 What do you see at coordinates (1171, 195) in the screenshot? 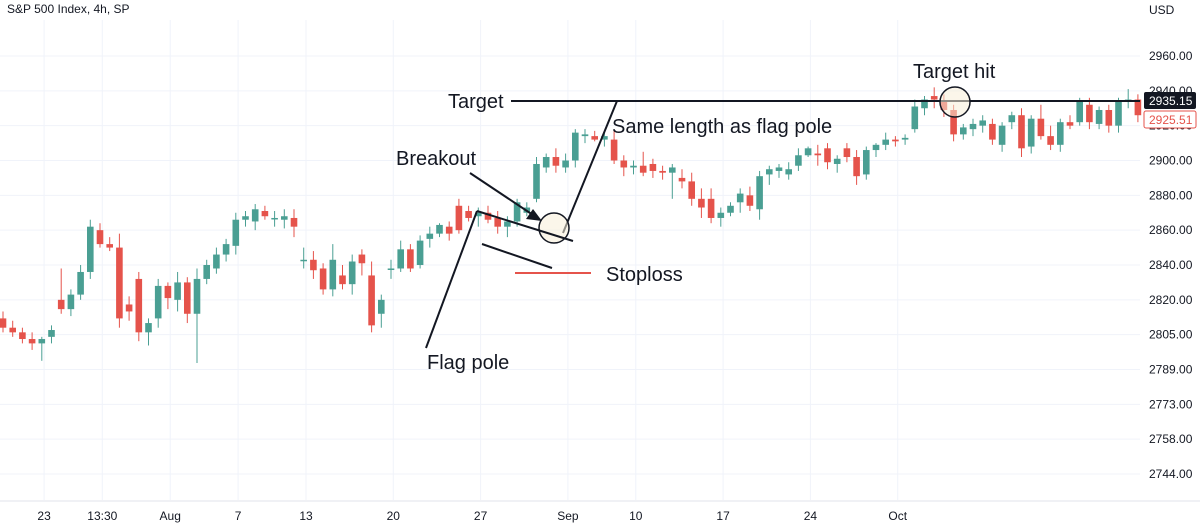
I see `y-tick-label: 2880.00` at bounding box center [1171, 195].